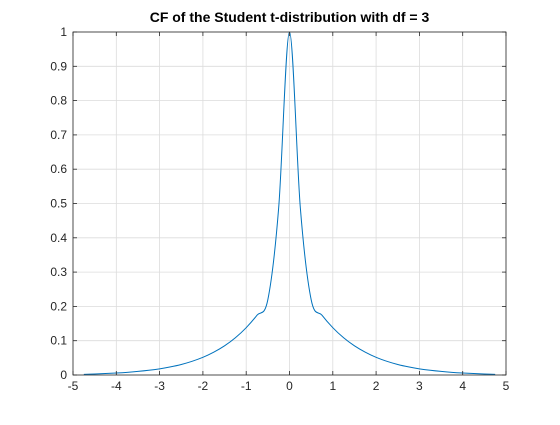 Image resolution: width=560 pixels, height=425 pixels. Describe the element at coordinates (159, 386) in the screenshot. I see `x-tick-label: -3` at that location.